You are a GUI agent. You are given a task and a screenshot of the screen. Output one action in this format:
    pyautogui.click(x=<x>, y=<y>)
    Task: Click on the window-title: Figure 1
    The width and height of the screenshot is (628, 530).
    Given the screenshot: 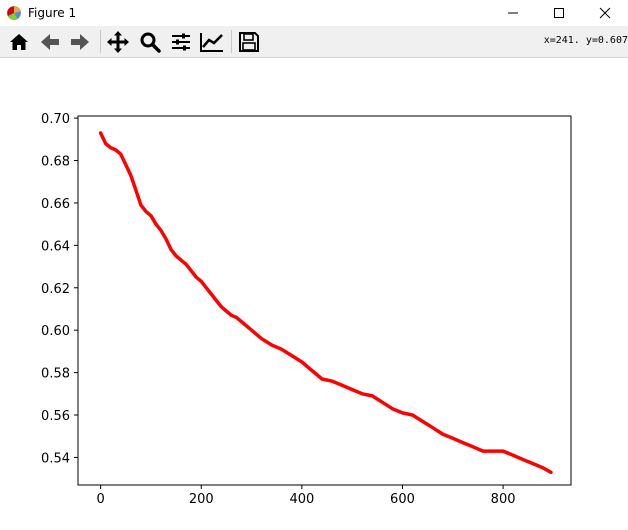 What is the action you would take?
    pyautogui.click(x=52, y=13)
    